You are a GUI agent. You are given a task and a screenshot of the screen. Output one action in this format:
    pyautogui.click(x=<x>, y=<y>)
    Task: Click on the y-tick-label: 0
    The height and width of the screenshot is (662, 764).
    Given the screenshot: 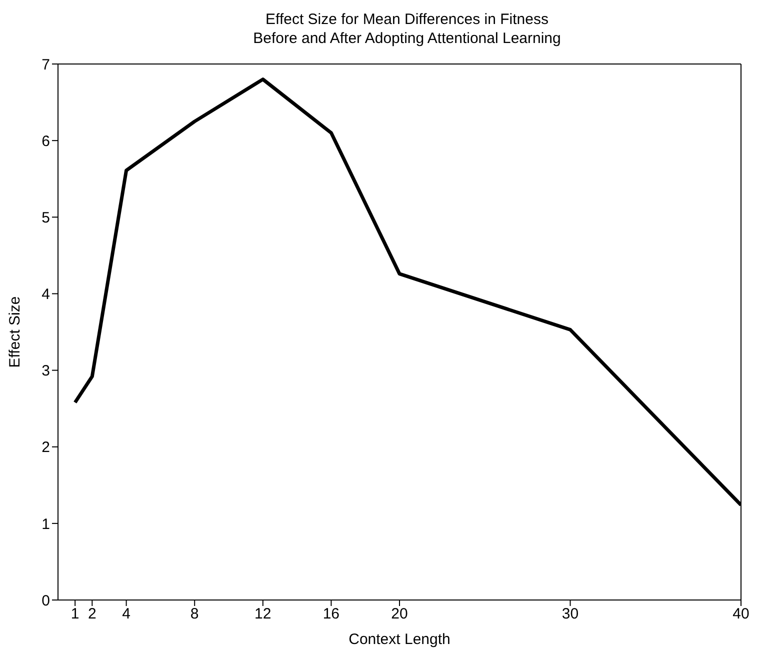 What is the action you would take?
    pyautogui.click(x=46, y=601)
    